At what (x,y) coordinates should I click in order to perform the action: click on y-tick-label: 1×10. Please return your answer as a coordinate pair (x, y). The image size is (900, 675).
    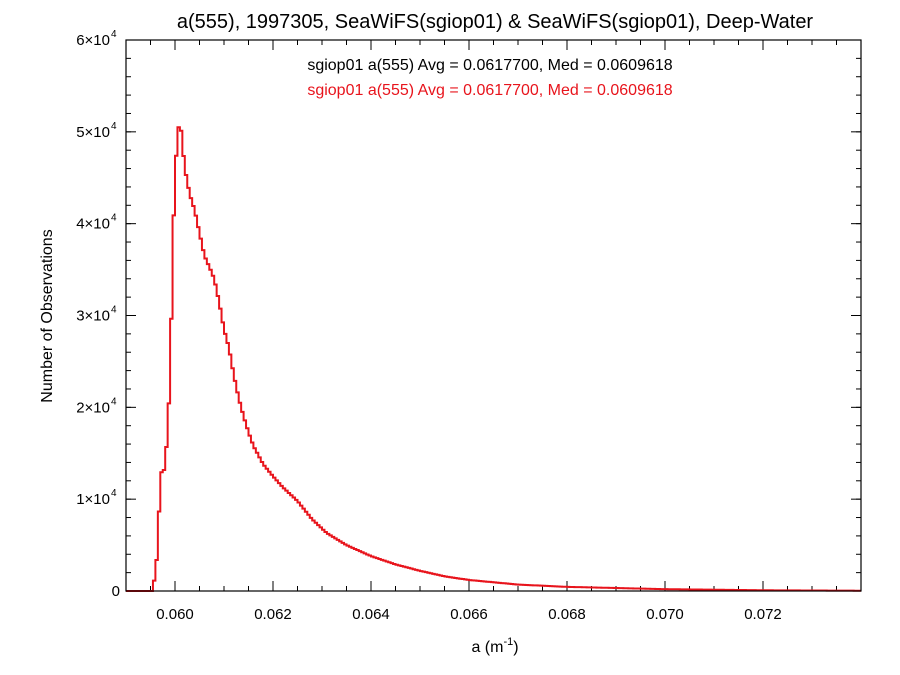
    Looking at the image, I should click on (93, 499).